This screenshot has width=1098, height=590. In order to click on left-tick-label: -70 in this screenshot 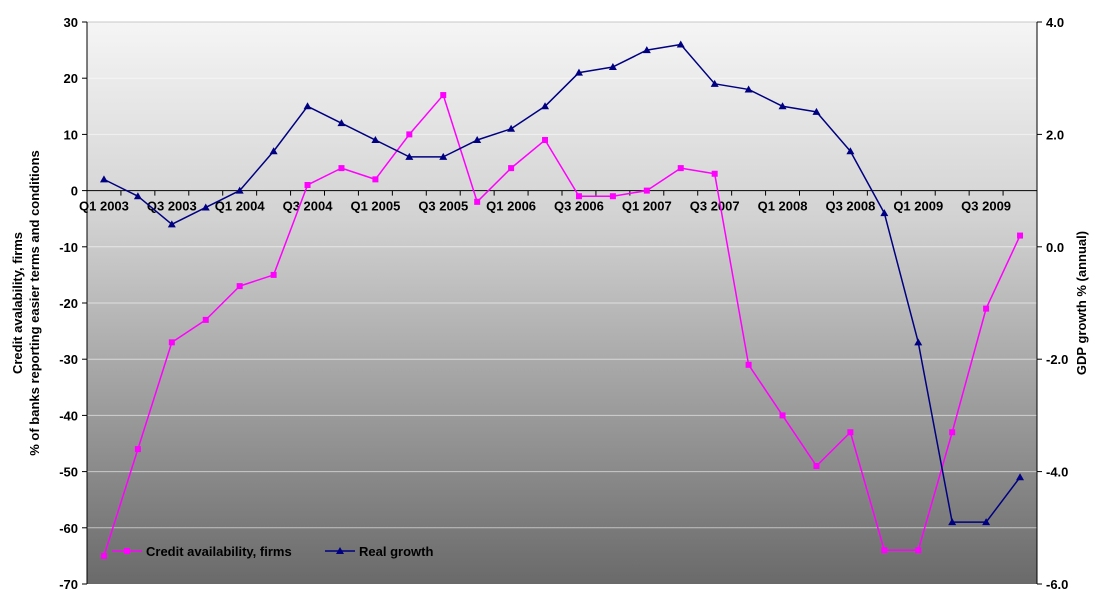, I will do `click(68, 583)`.